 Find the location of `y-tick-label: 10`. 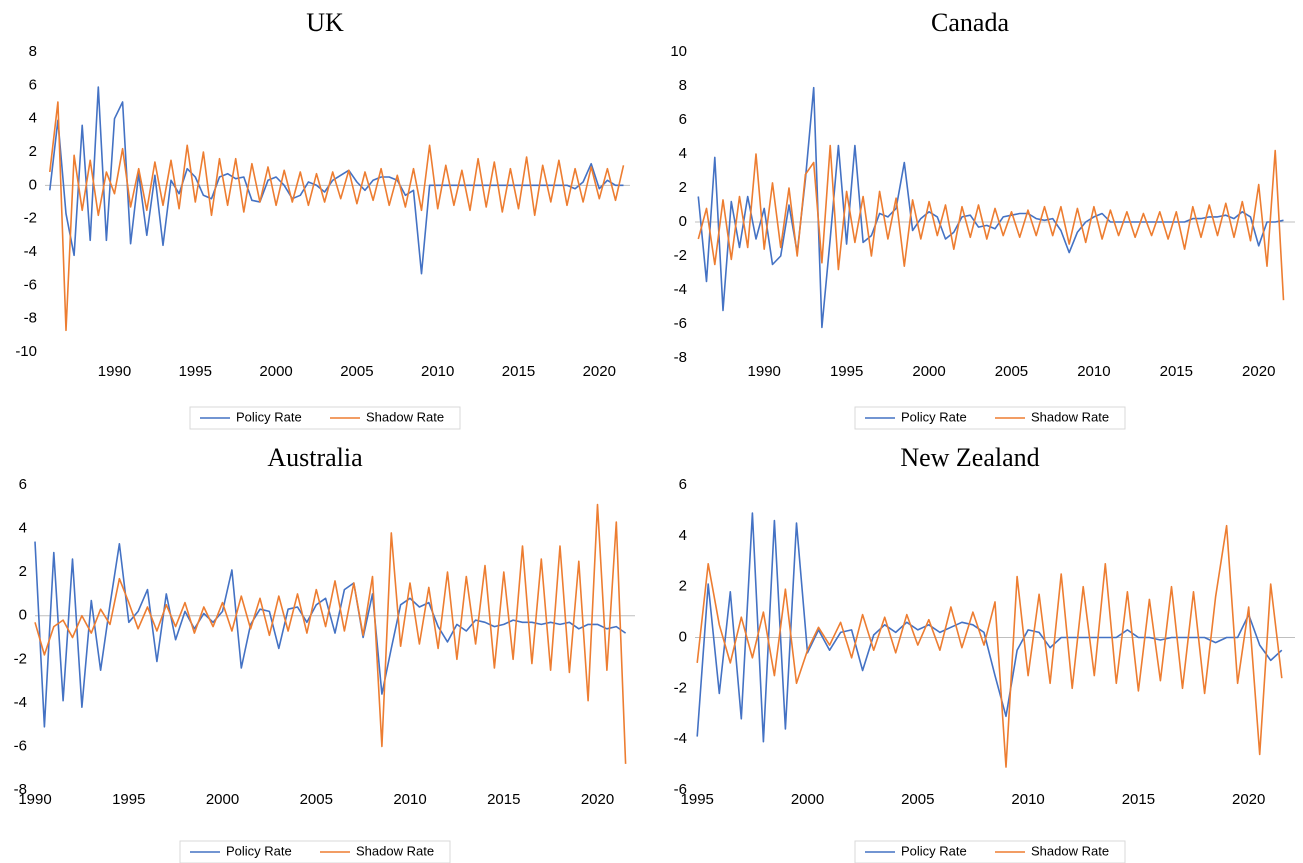

y-tick-label: 10 is located at coordinates (678, 51).